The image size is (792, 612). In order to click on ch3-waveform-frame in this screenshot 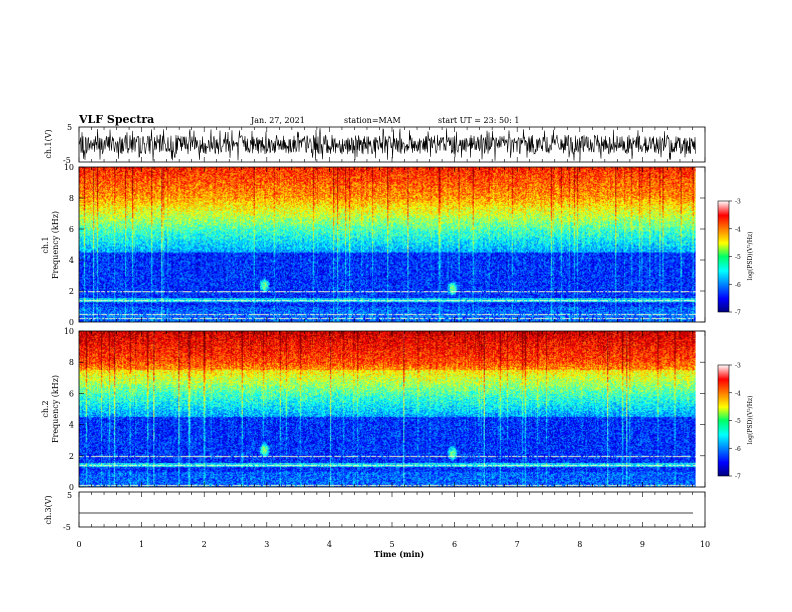, I will do `click(392, 509)`.